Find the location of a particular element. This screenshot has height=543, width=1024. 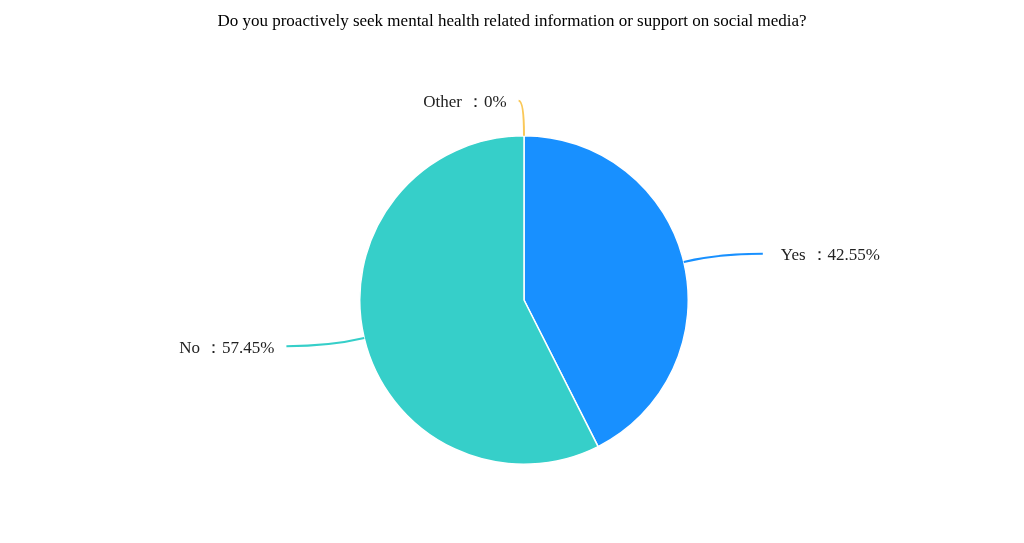

category-label: Other is located at coordinates (442, 102).